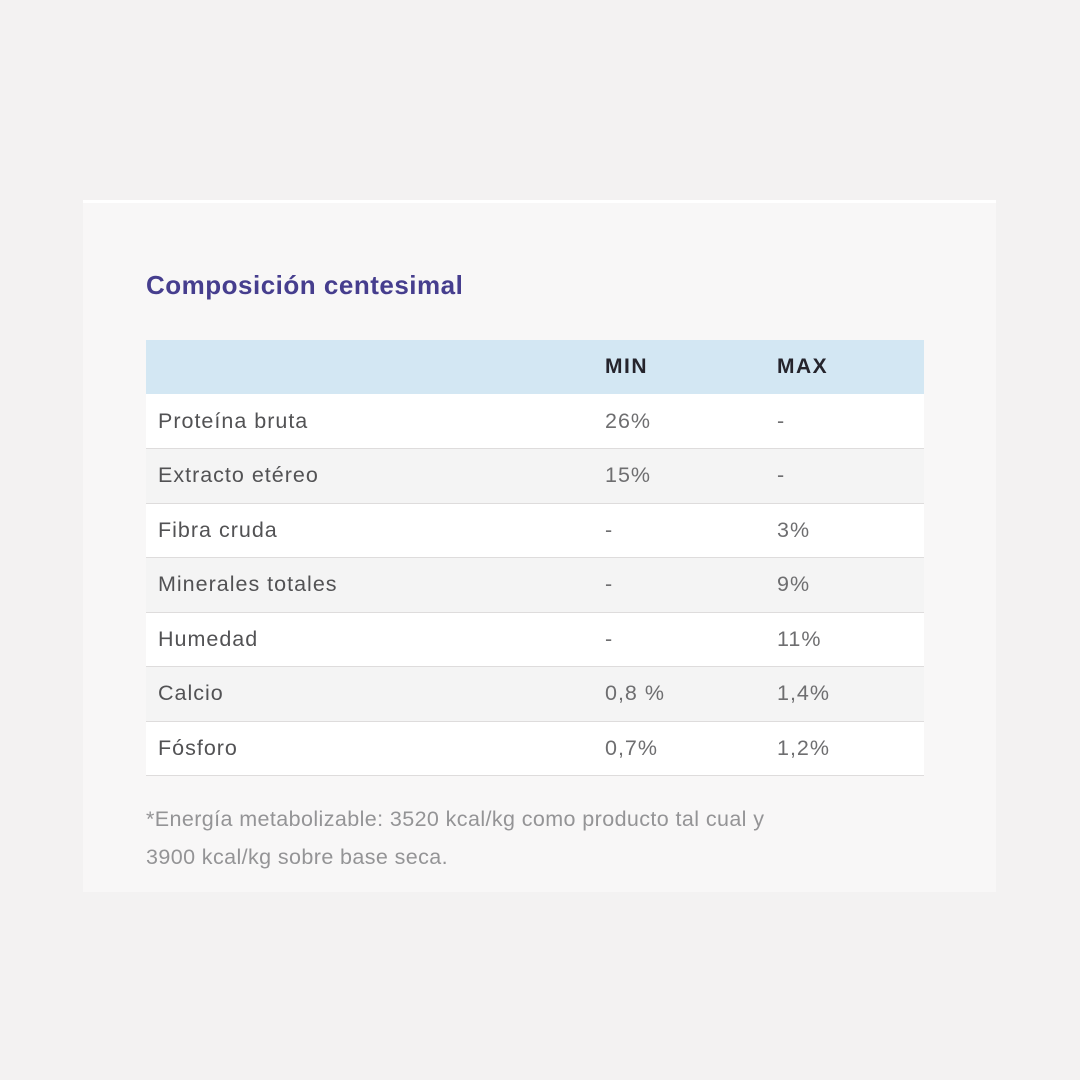  What do you see at coordinates (248, 584) in the screenshot?
I see `row-label: Minerales totales` at bounding box center [248, 584].